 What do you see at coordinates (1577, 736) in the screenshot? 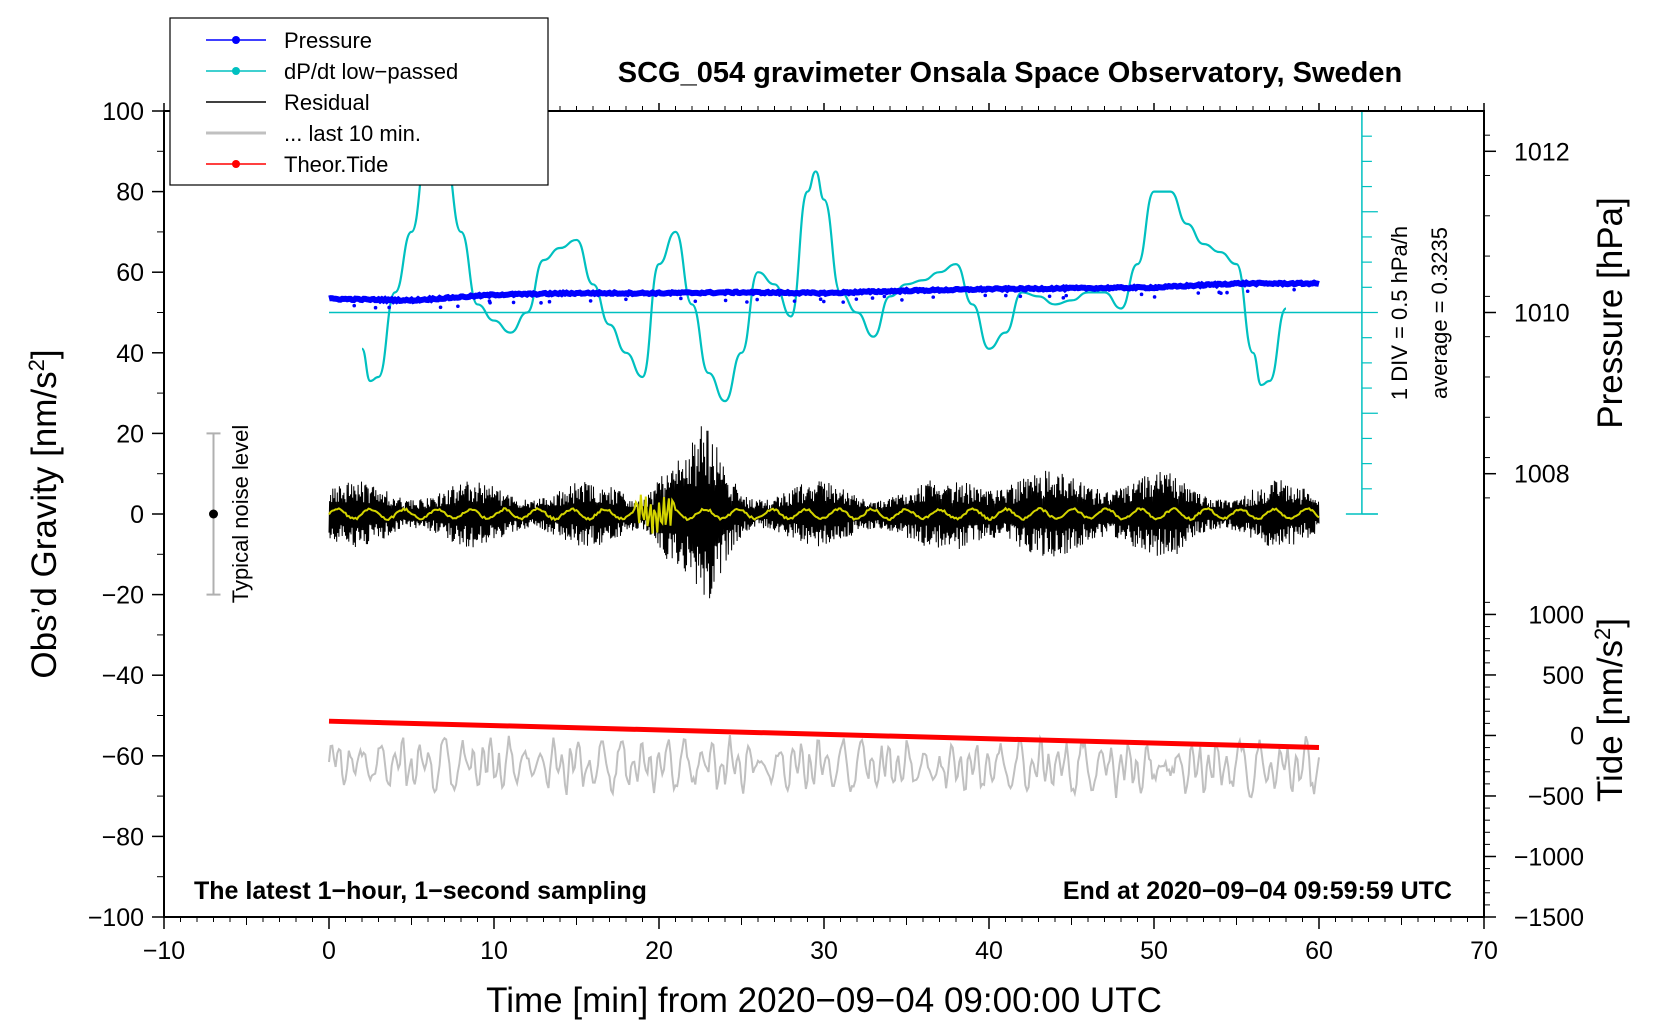
I see `tide-tick-label: 0` at bounding box center [1577, 736].